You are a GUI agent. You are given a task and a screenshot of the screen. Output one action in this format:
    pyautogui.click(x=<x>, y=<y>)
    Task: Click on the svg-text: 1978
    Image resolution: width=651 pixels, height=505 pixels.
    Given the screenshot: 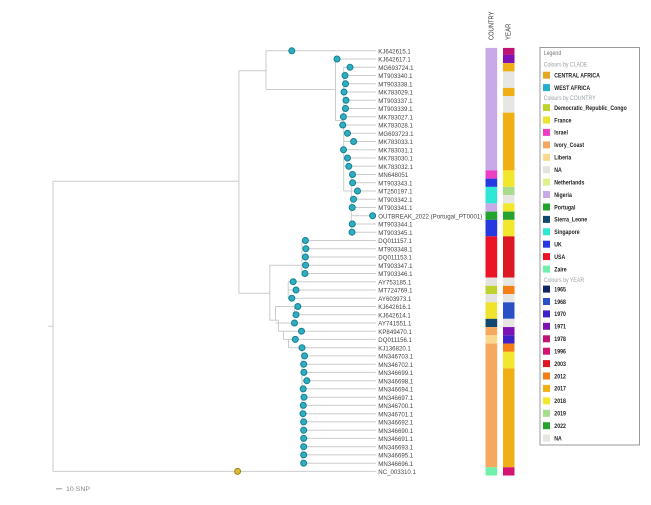 What is the action you would take?
    pyautogui.click(x=560, y=339)
    